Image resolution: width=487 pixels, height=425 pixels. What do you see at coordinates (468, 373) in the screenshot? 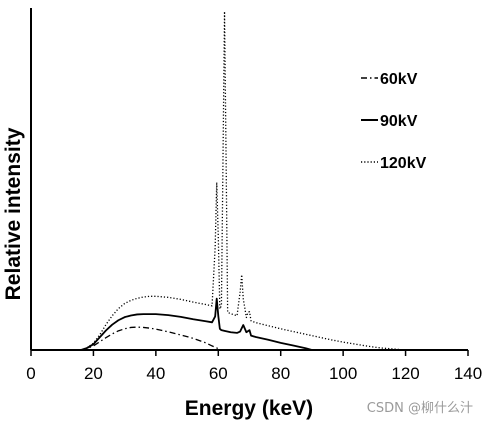
I see `x-tick-label: 140` at bounding box center [468, 373].